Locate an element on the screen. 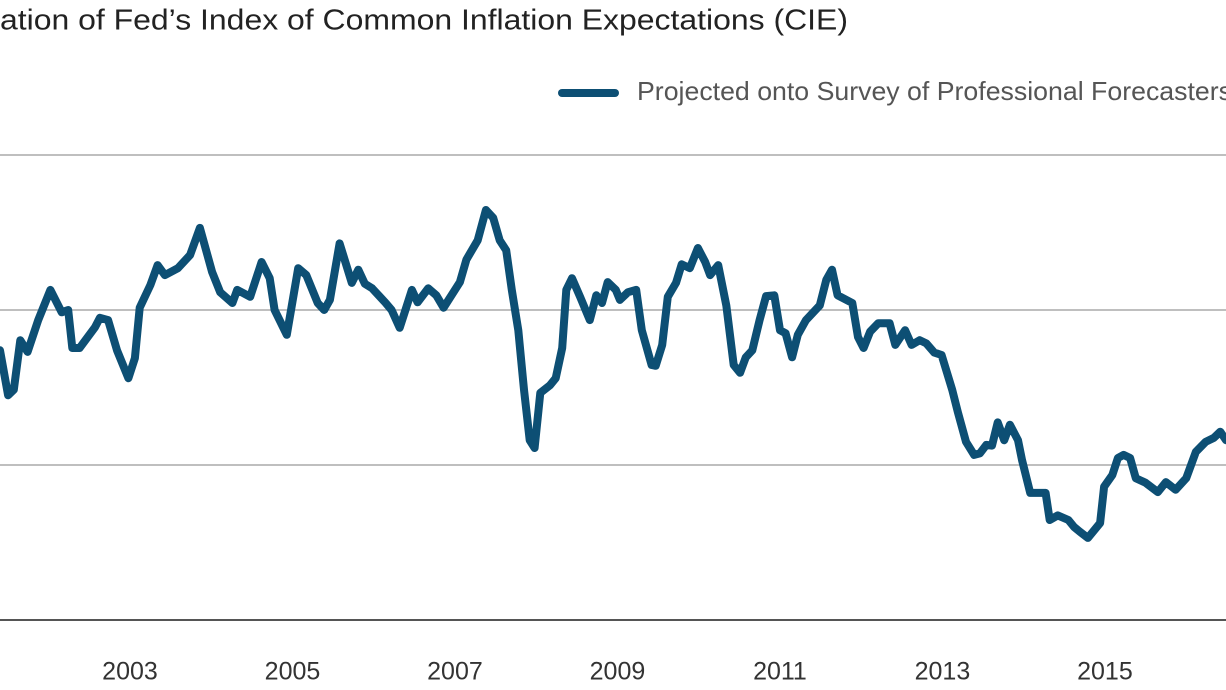 The width and height of the screenshot is (1226, 690). x-tick-label: 2005 is located at coordinates (293, 672).